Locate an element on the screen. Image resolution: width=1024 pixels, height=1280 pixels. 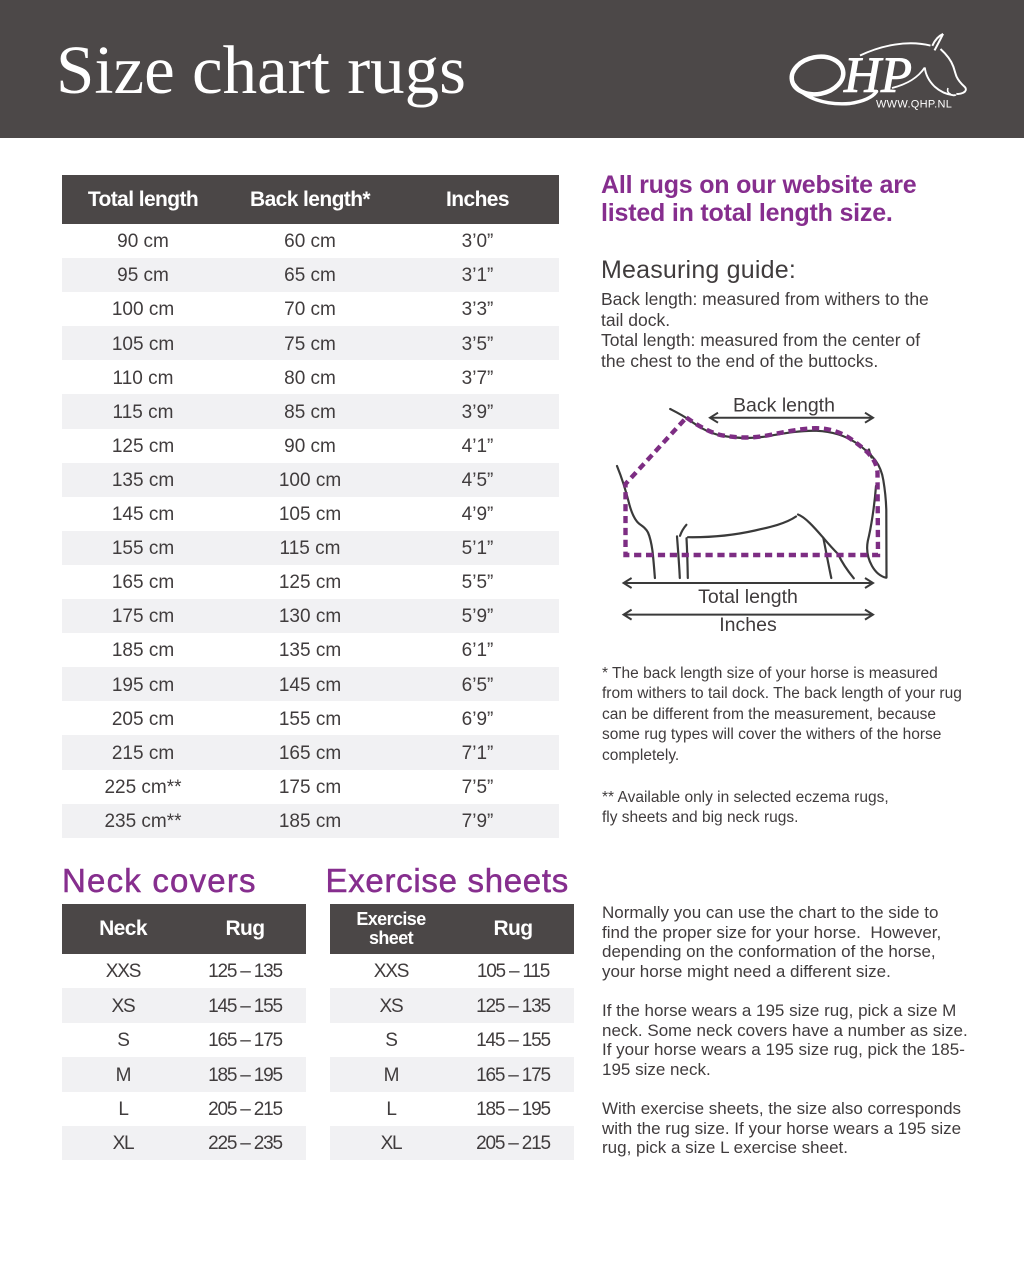
svg-text: HP is located at coordinates (877, 76).